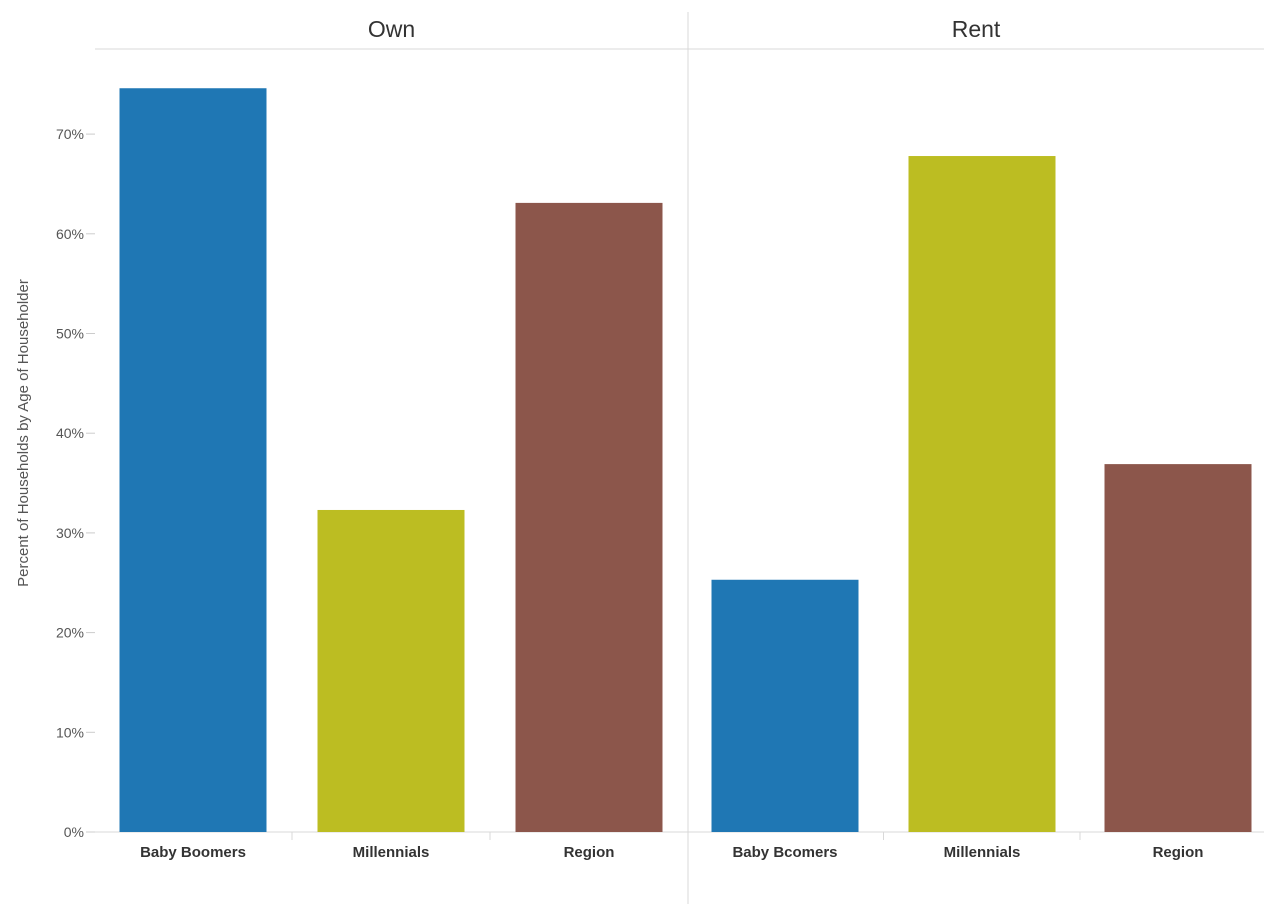  Describe the element at coordinates (70, 433) in the screenshot. I see `y-tick-label: 40%` at that location.